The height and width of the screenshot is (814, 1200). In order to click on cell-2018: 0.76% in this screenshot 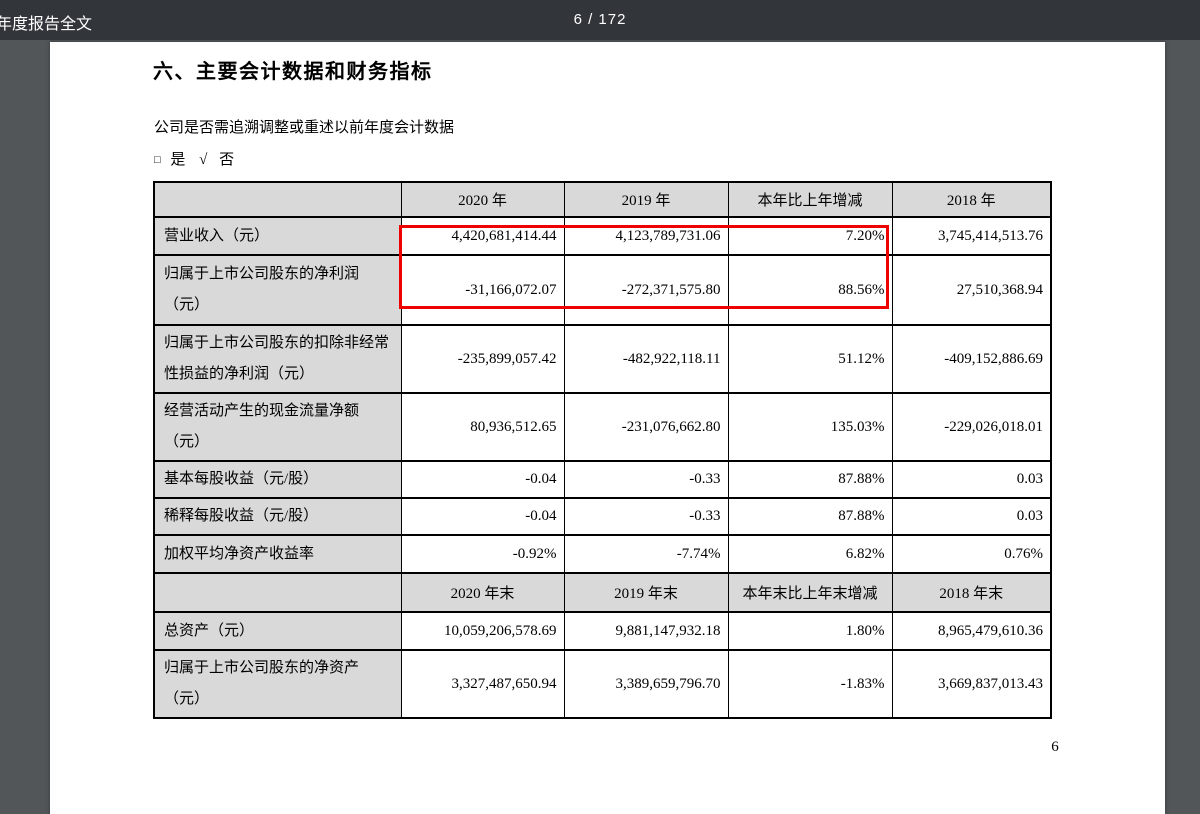, I will do `click(971, 554)`.